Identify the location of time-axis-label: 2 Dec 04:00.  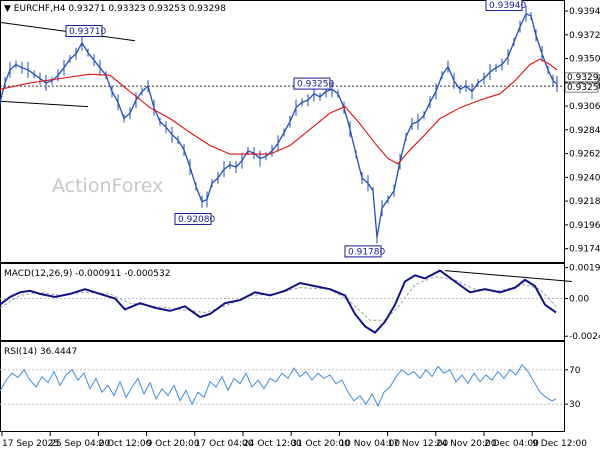
(511, 444).